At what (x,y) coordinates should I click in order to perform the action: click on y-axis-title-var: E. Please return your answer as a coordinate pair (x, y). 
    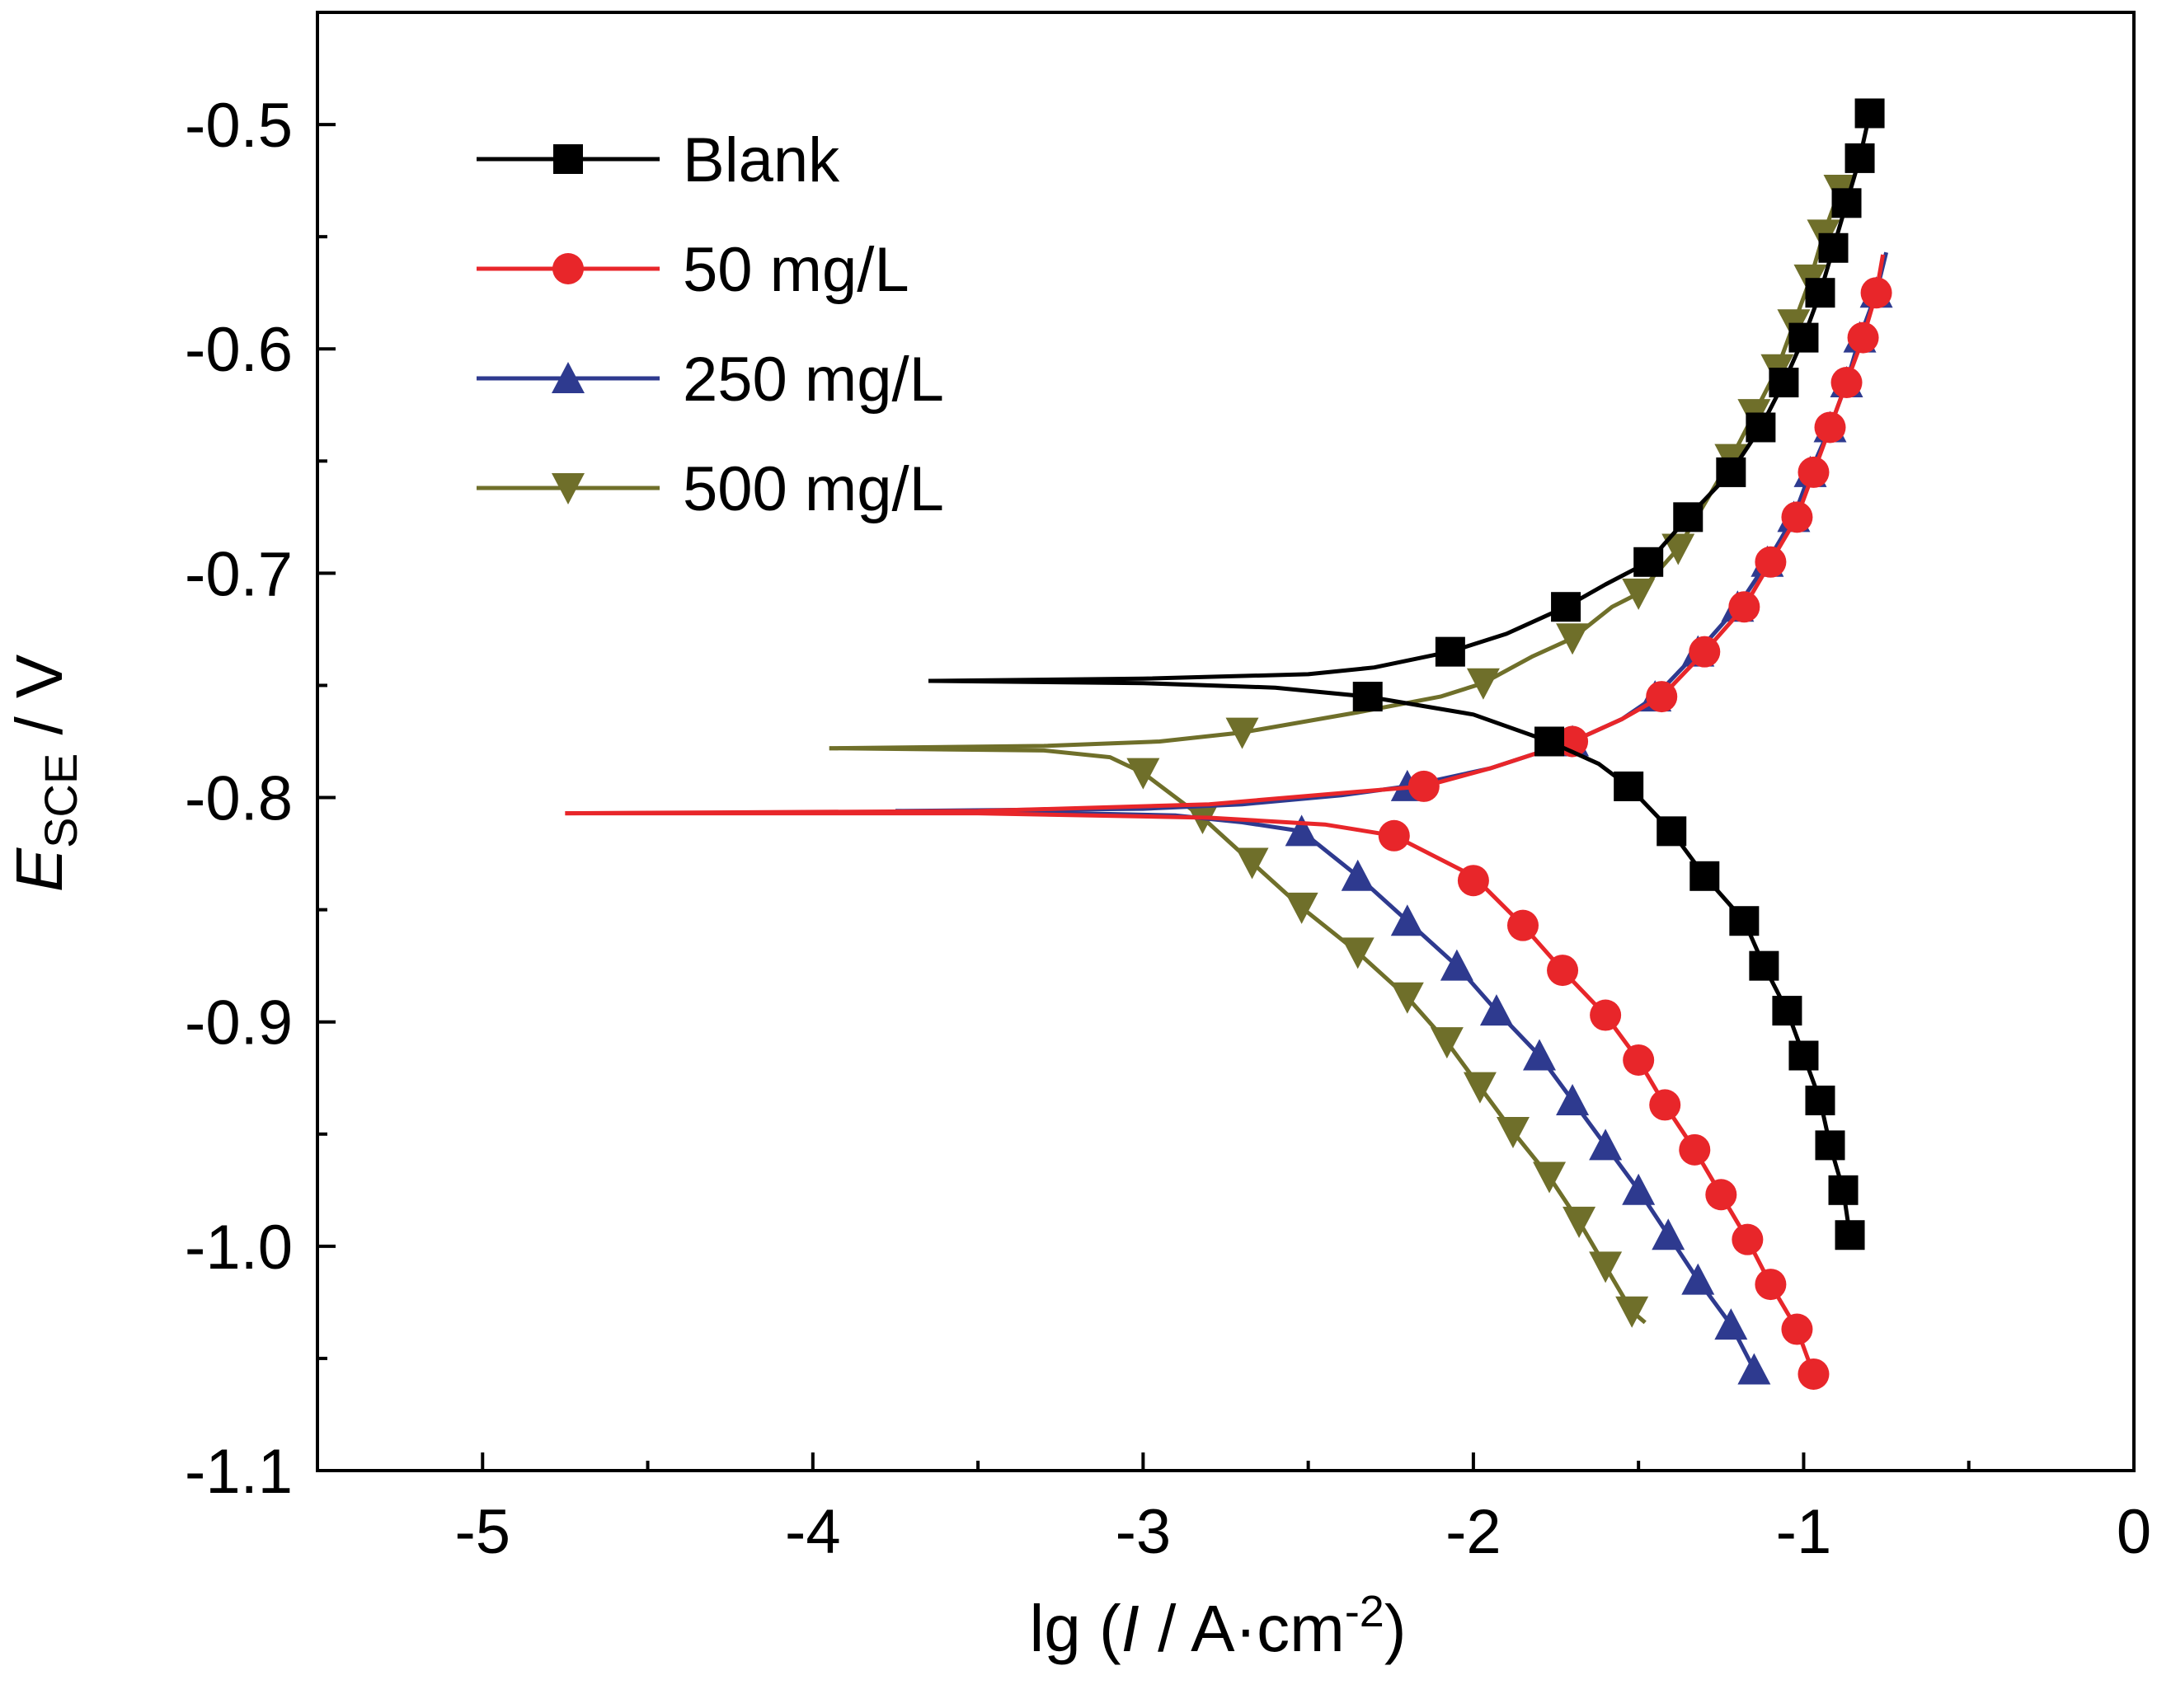
    Looking at the image, I should click on (39, 870).